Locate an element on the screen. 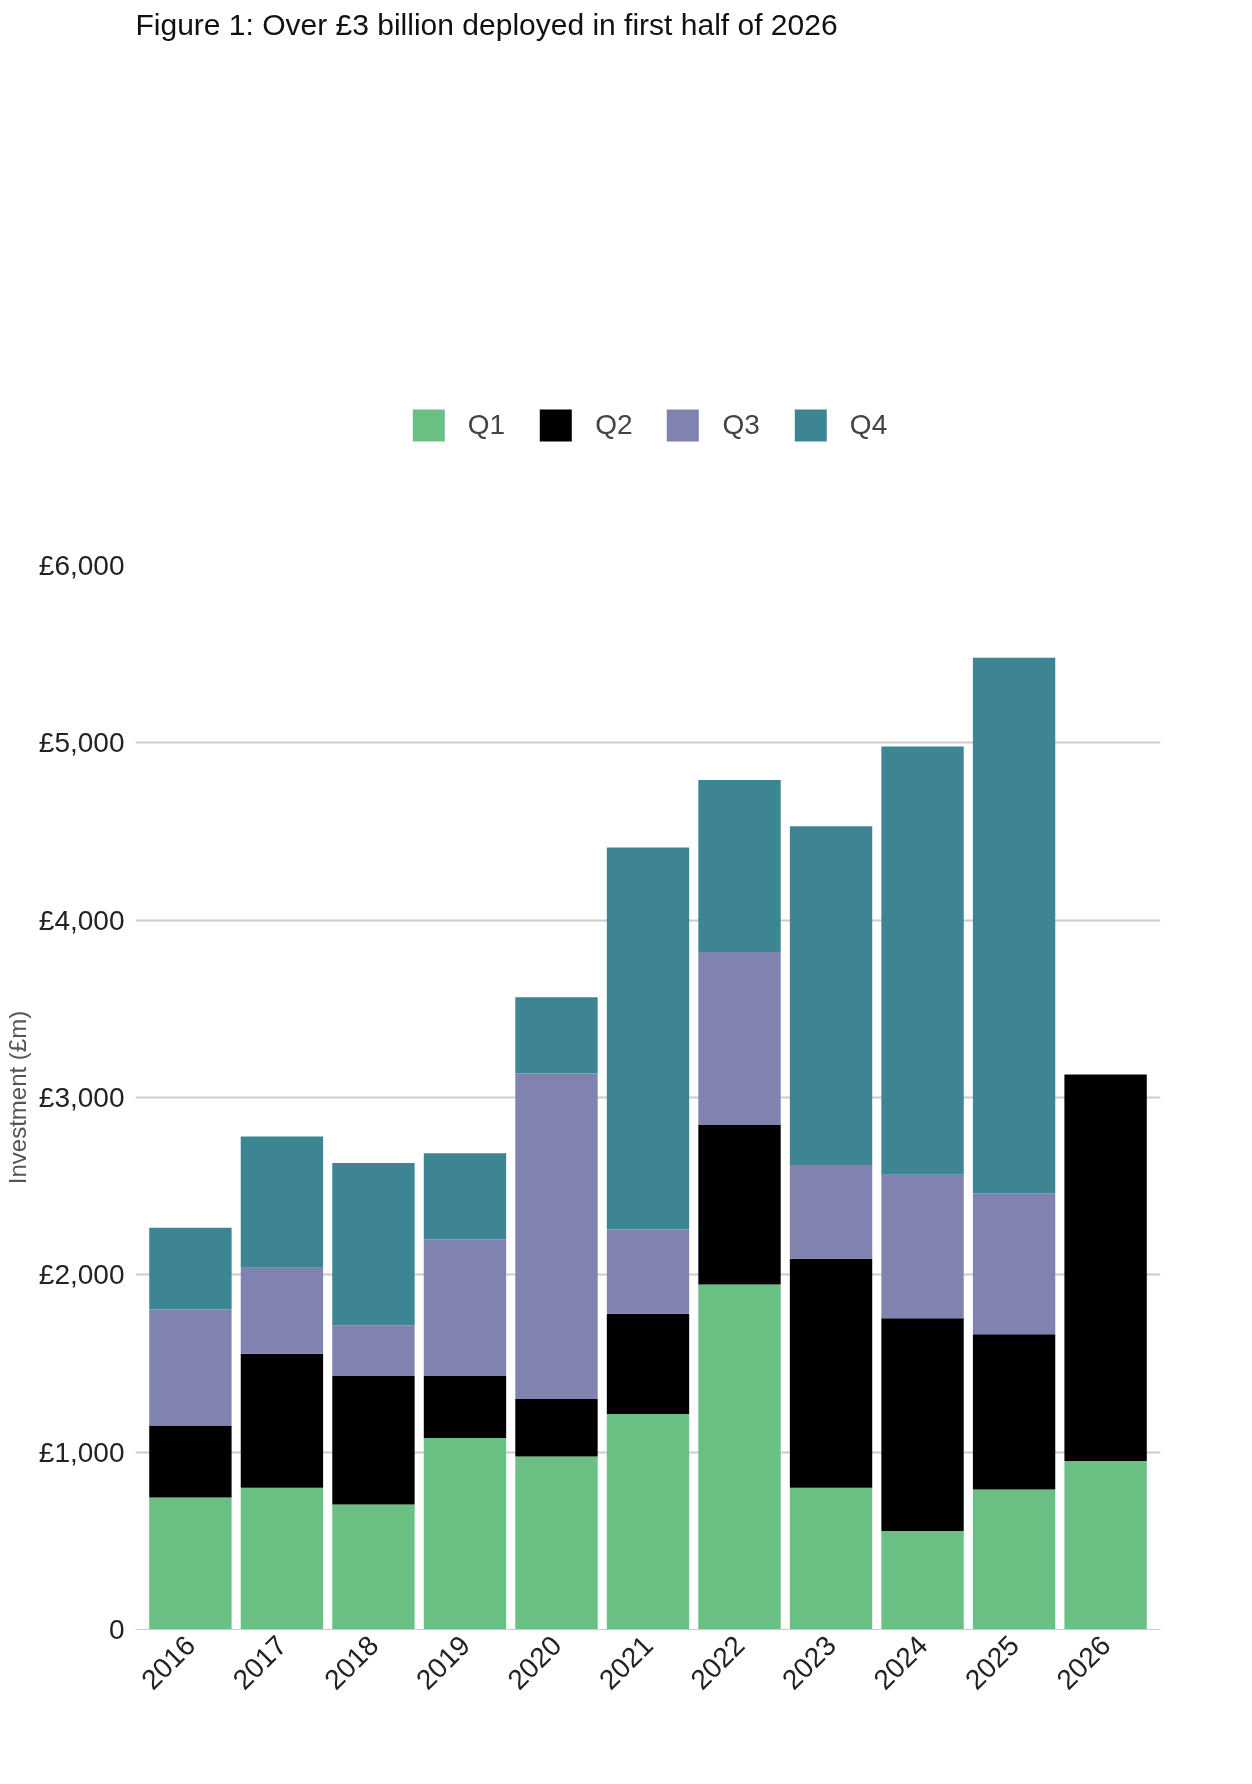  y-tick-label: £5,000 is located at coordinates (81, 743).